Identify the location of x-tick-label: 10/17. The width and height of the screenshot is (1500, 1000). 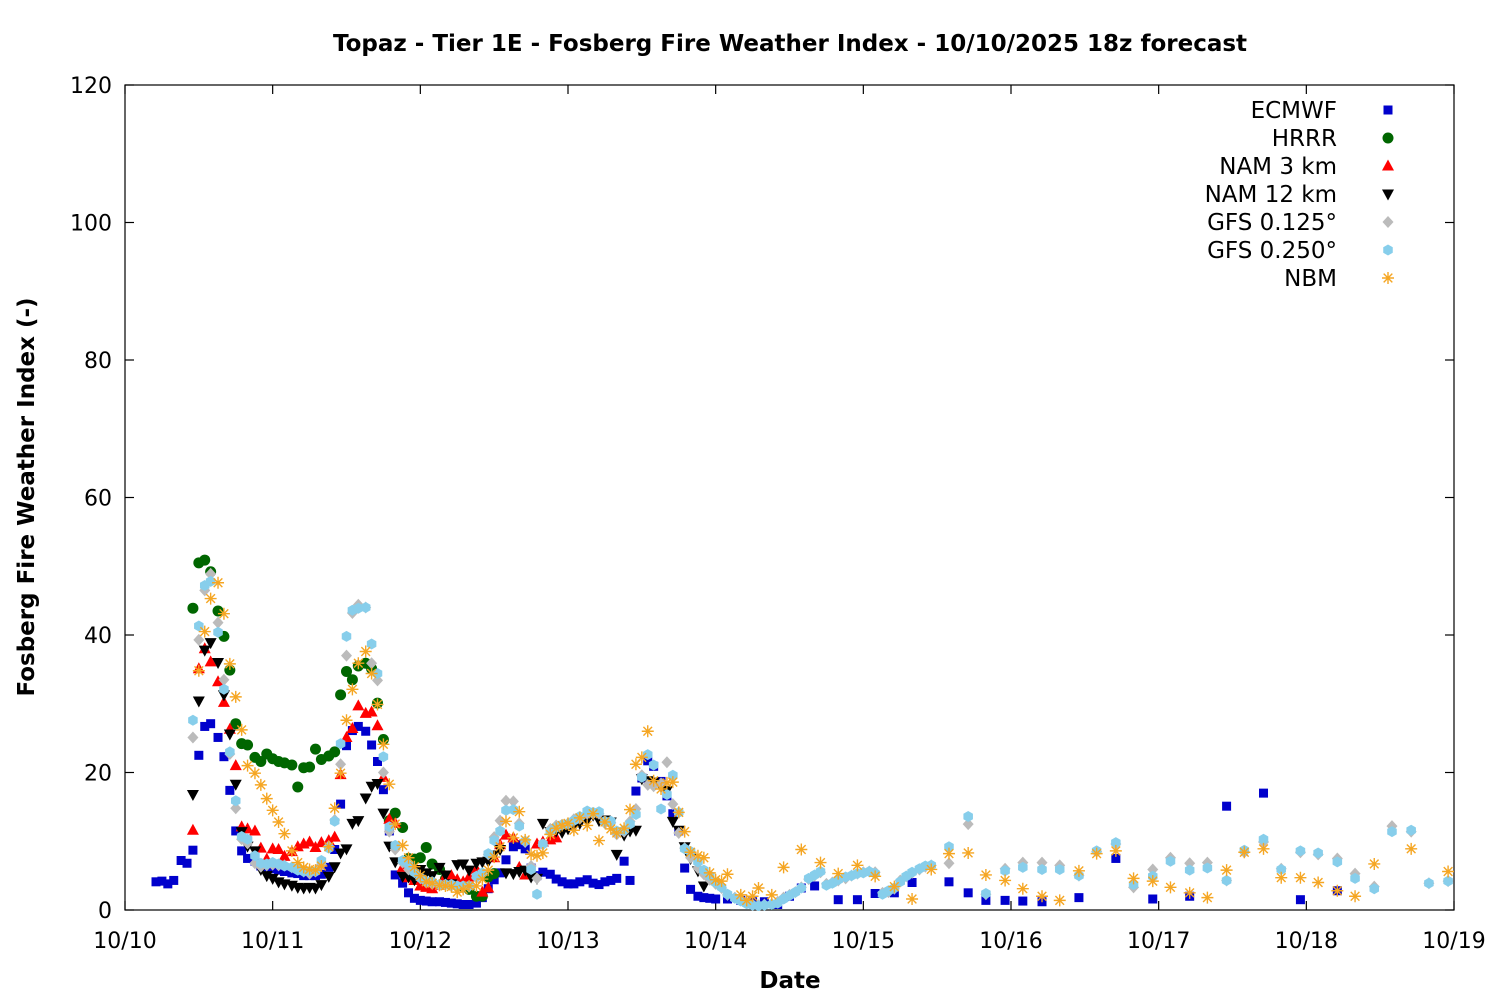
(1158, 941).